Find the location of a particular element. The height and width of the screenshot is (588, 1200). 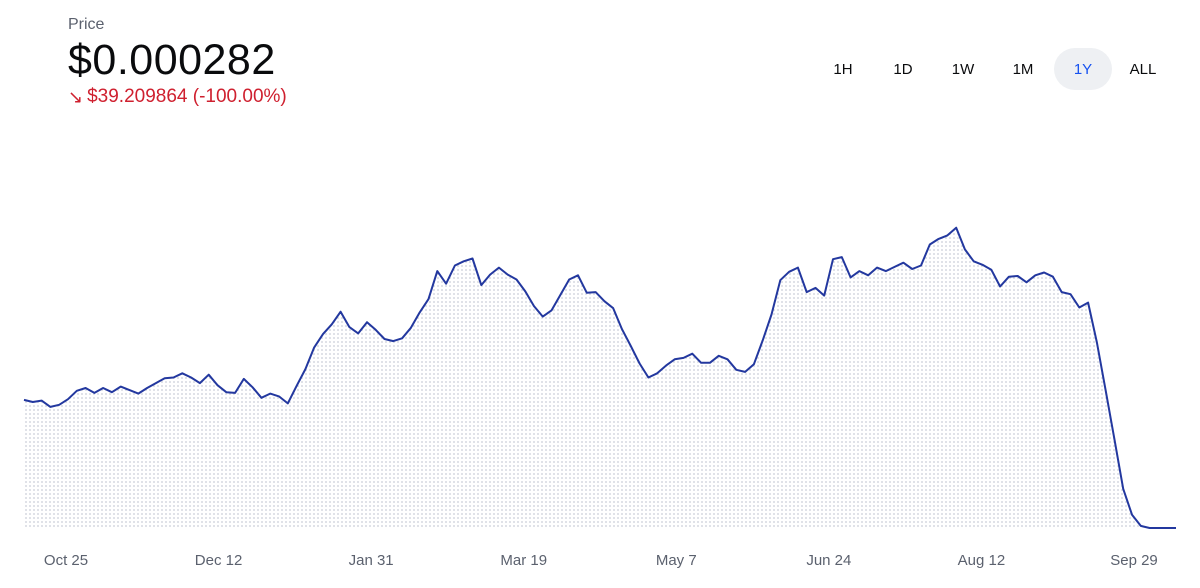

price-header: Price $0.000282 ↘ $39.209864 (-100.00%) is located at coordinates (177, 62).